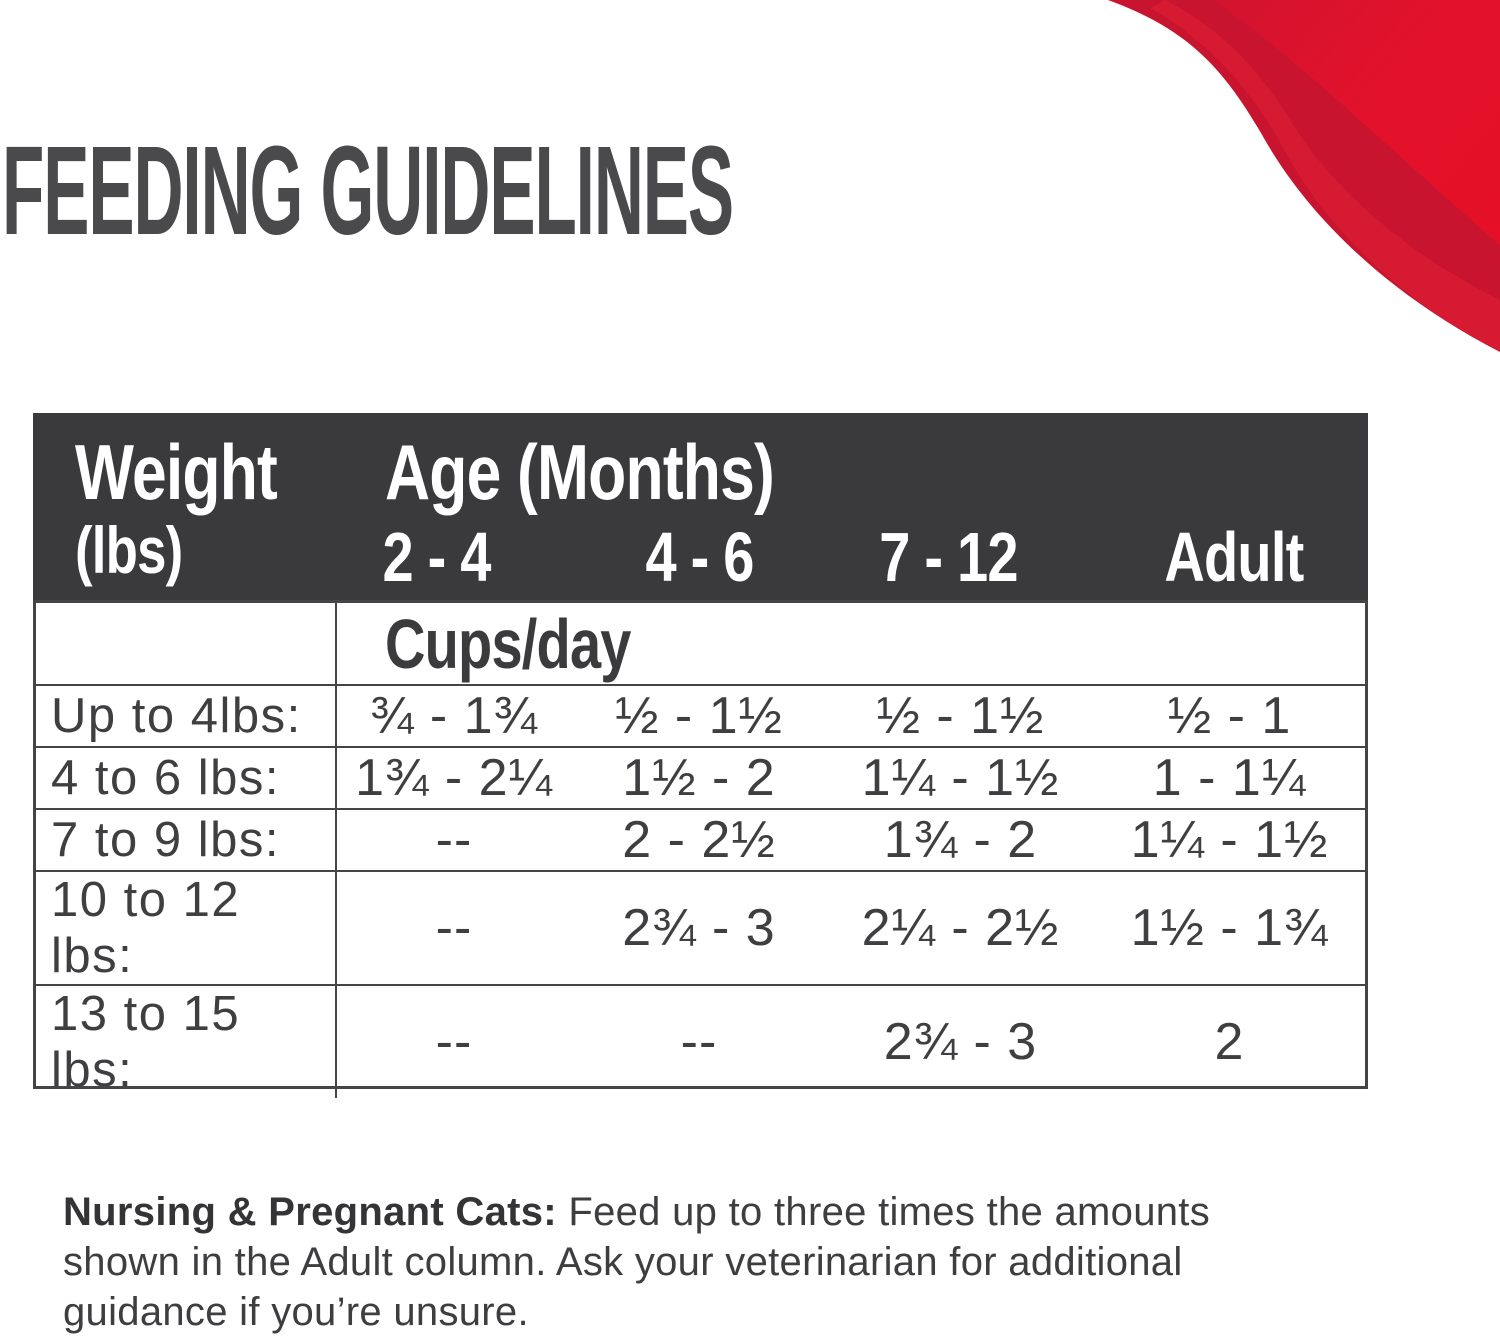  What do you see at coordinates (1356, 122) in the screenshot?
I see `swoosh-front-layer` at bounding box center [1356, 122].